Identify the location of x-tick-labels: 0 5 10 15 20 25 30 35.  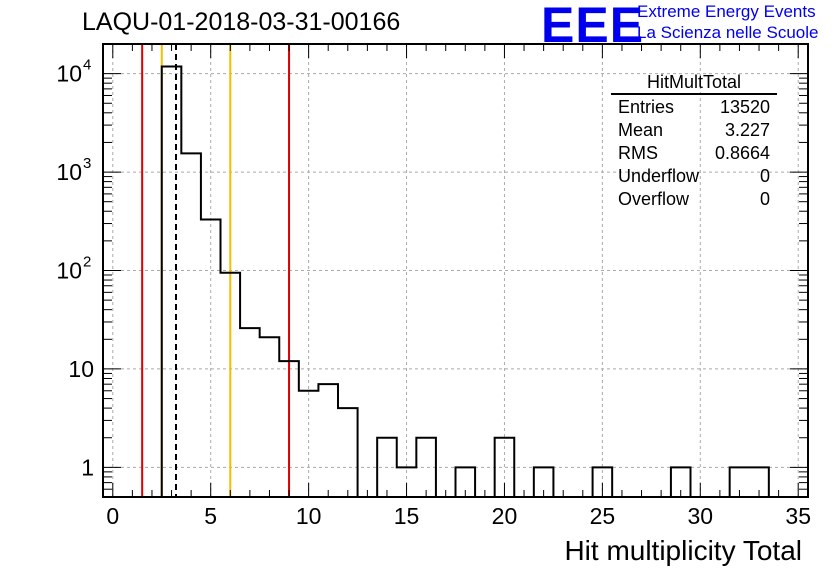
(458, 516).